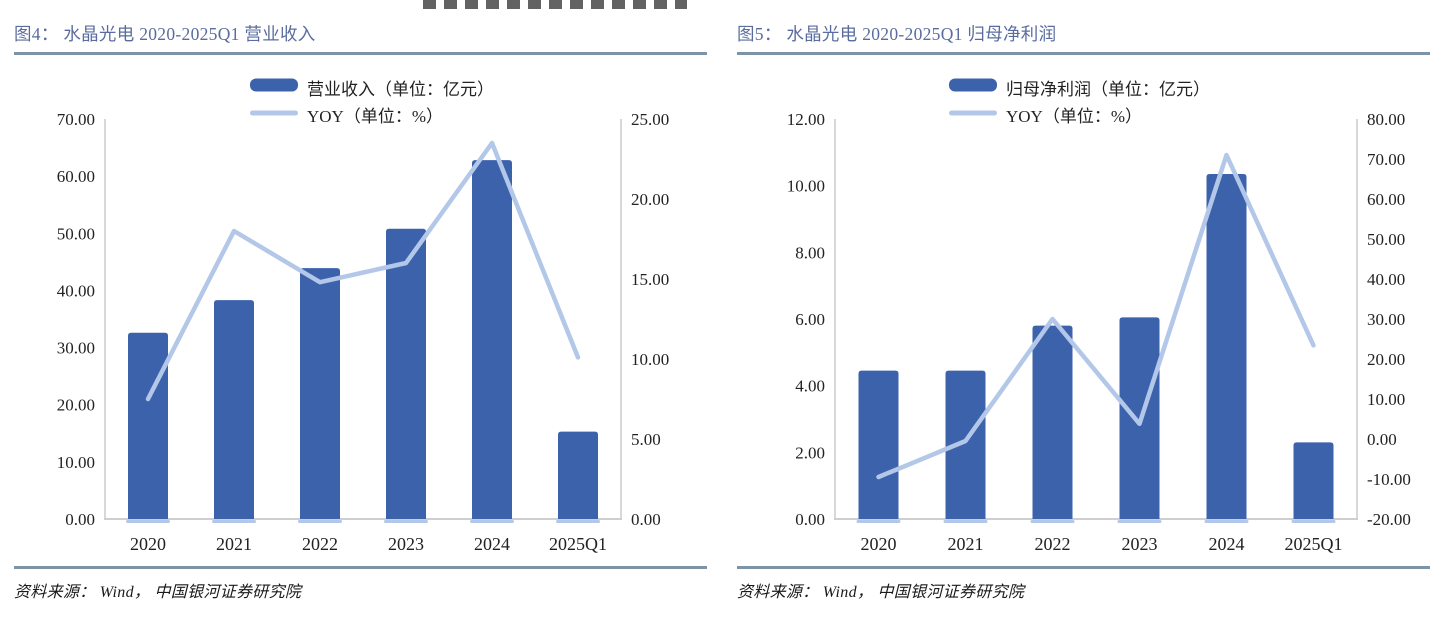 This screenshot has height=625, width=1446. What do you see at coordinates (1386, 239) in the screenshot?
I see `right-tick-label: 50.00` at bounding box center [1386, 239].